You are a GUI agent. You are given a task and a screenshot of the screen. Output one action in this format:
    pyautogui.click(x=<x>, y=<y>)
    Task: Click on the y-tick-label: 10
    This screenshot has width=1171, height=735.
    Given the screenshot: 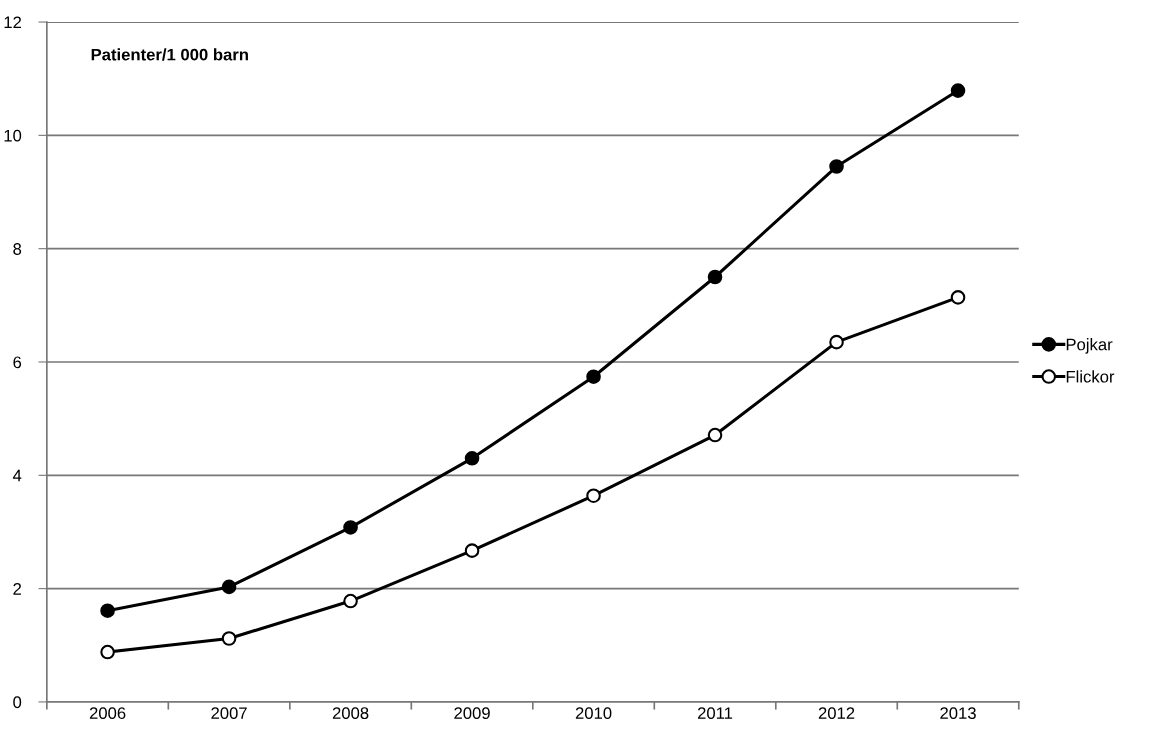 What is the action you would take?
    pyautogui.click(x=13, y=135)
    